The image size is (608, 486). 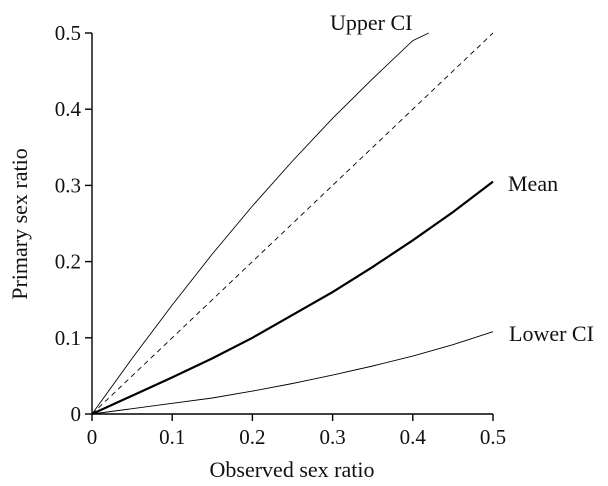 I want to click on x-tick-label: 0.1, so click(x=172, y=437).